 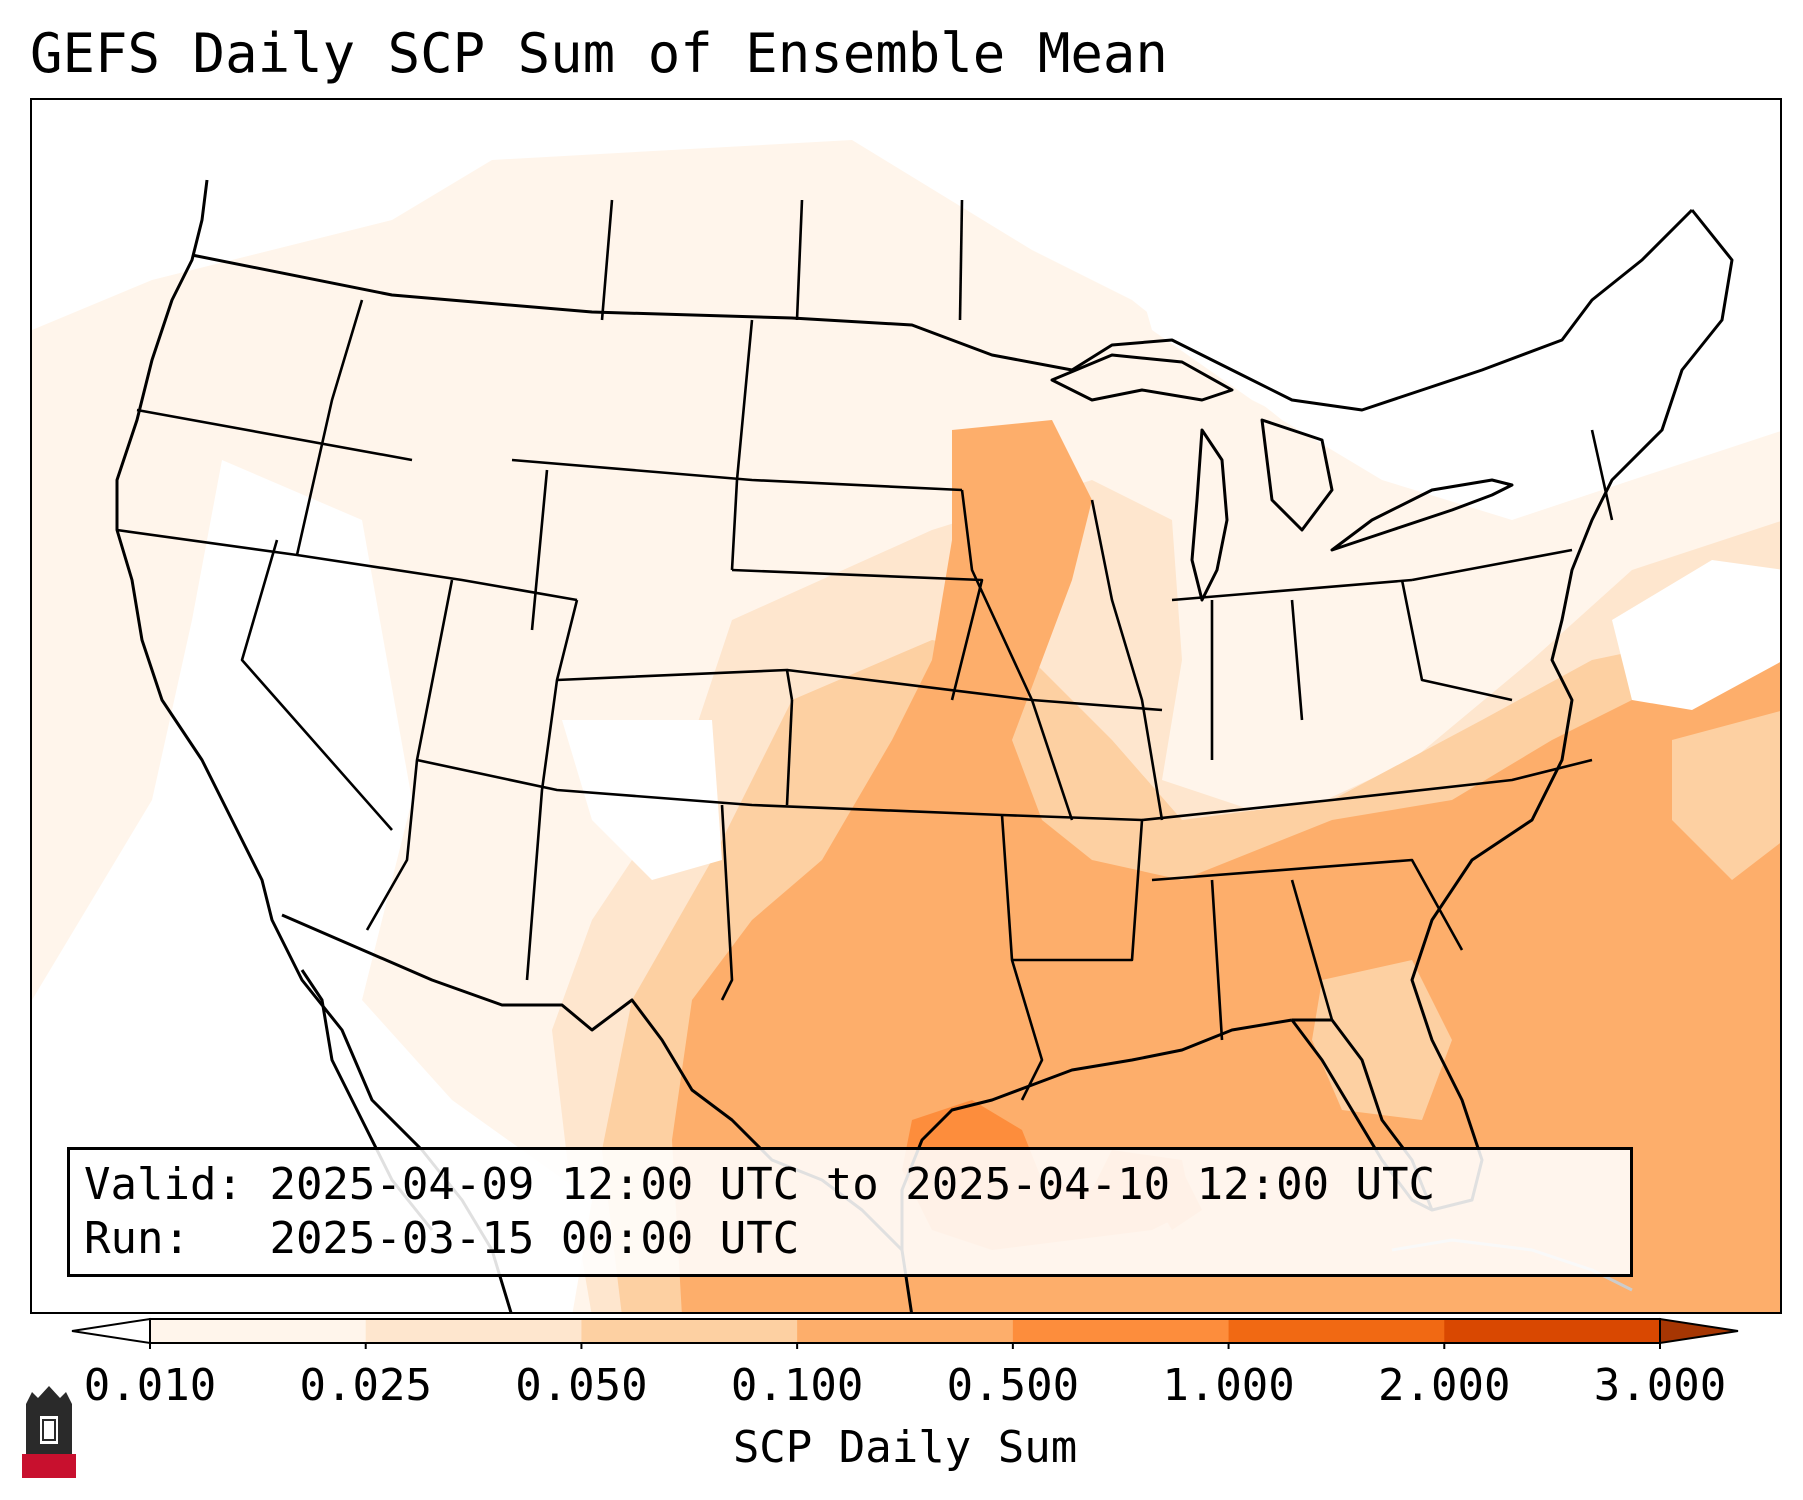 I want to click on colorbar-extend-high, so click(x=1699, y=1331).